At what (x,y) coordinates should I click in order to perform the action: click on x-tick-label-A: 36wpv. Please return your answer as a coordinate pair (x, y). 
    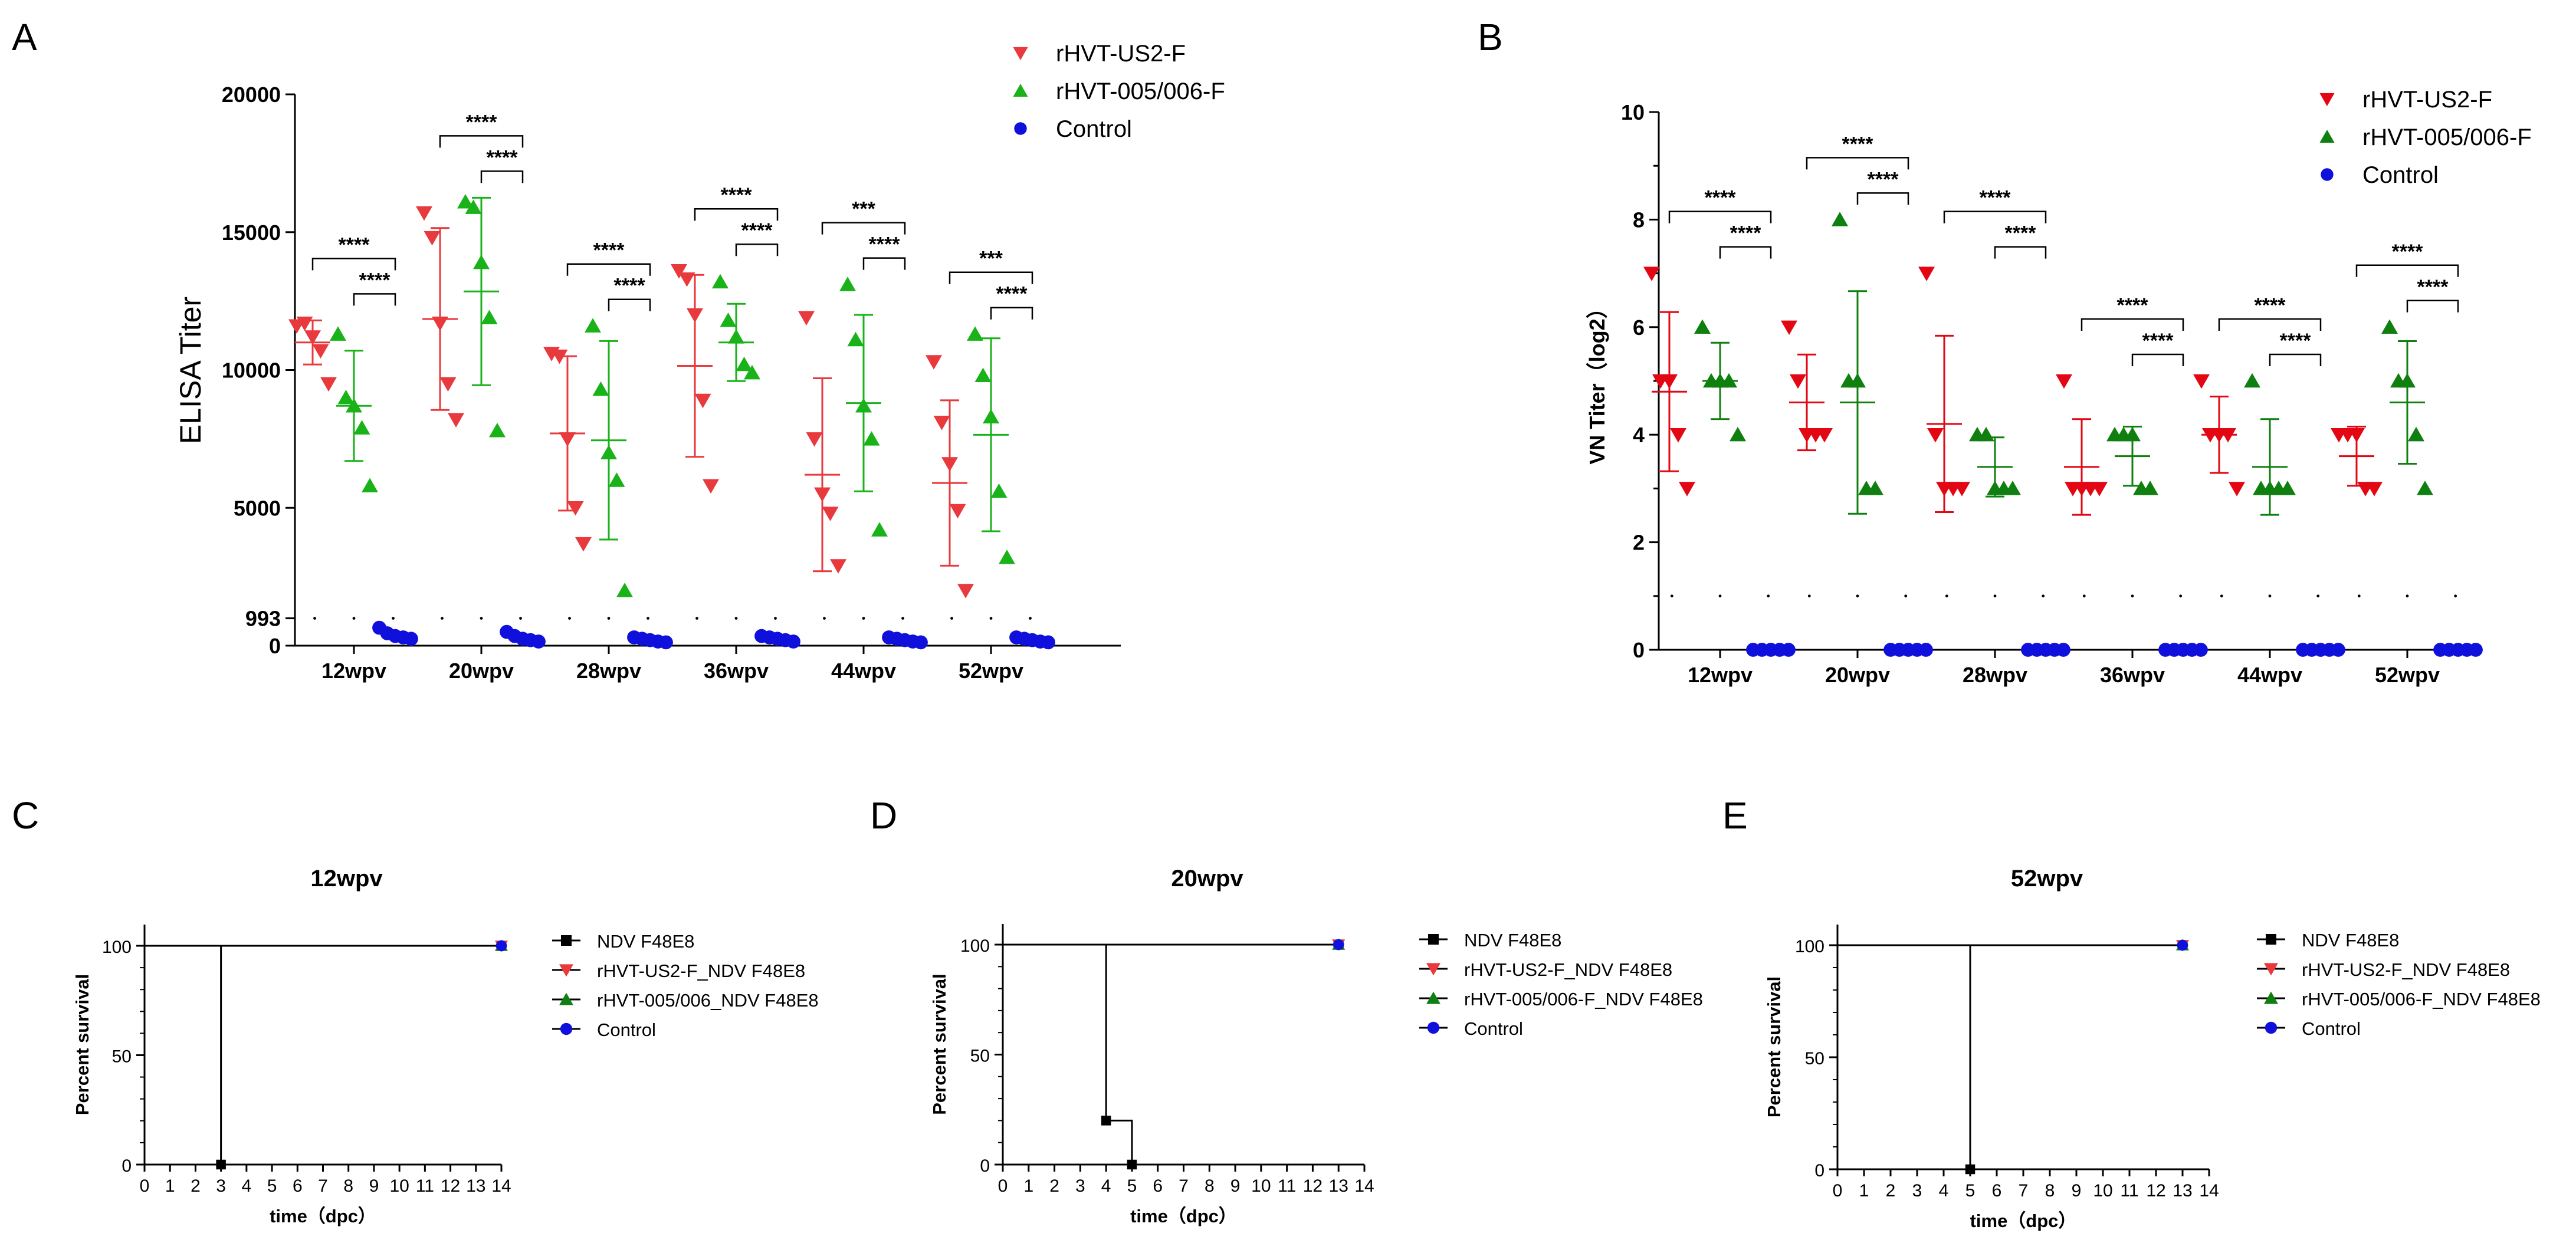
    Looking at the image, I should click on (736, 671).